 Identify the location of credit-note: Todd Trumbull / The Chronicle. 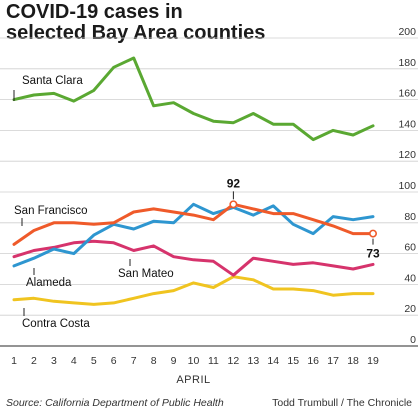
(342, 403).